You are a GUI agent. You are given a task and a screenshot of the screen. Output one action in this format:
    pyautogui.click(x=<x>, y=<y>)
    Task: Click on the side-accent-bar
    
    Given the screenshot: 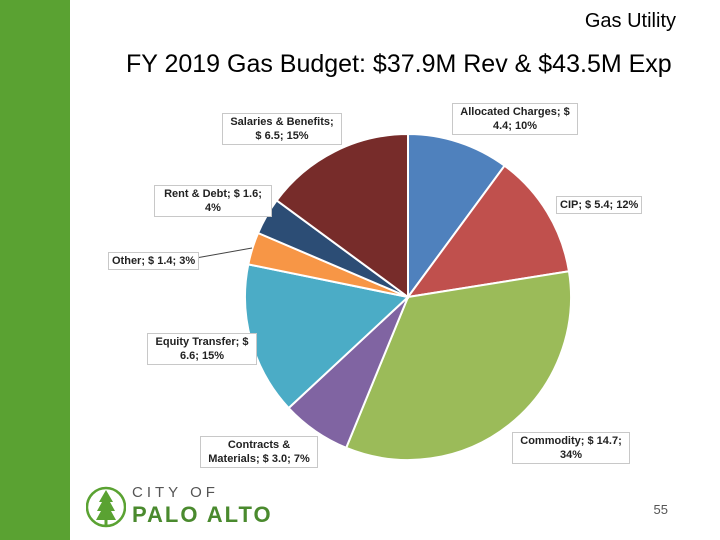 What is the action you would take?
    pyautogui.click(x=35, y=270)
    